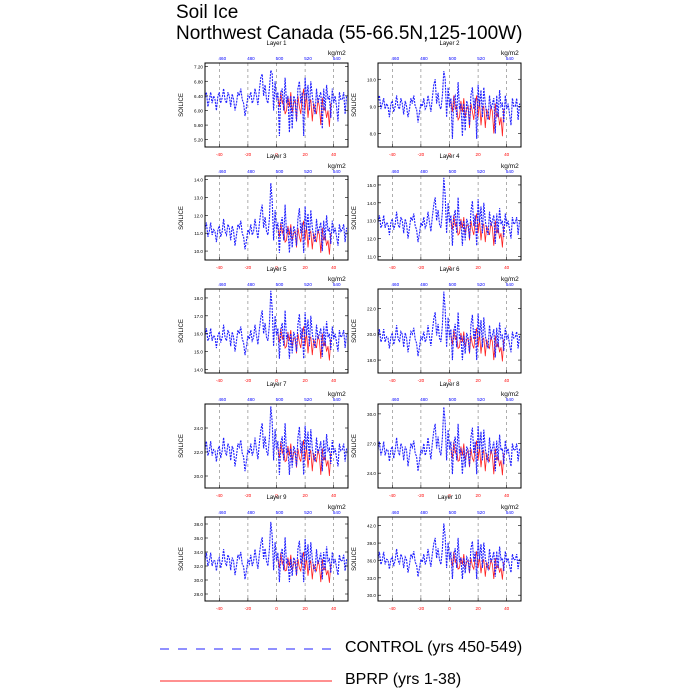 The height and width of the screenshot is (700, 700). Describe the element at coordinates (222, 58) in the screenshot. I see `layer1-top-tick-label: 460` at that location.